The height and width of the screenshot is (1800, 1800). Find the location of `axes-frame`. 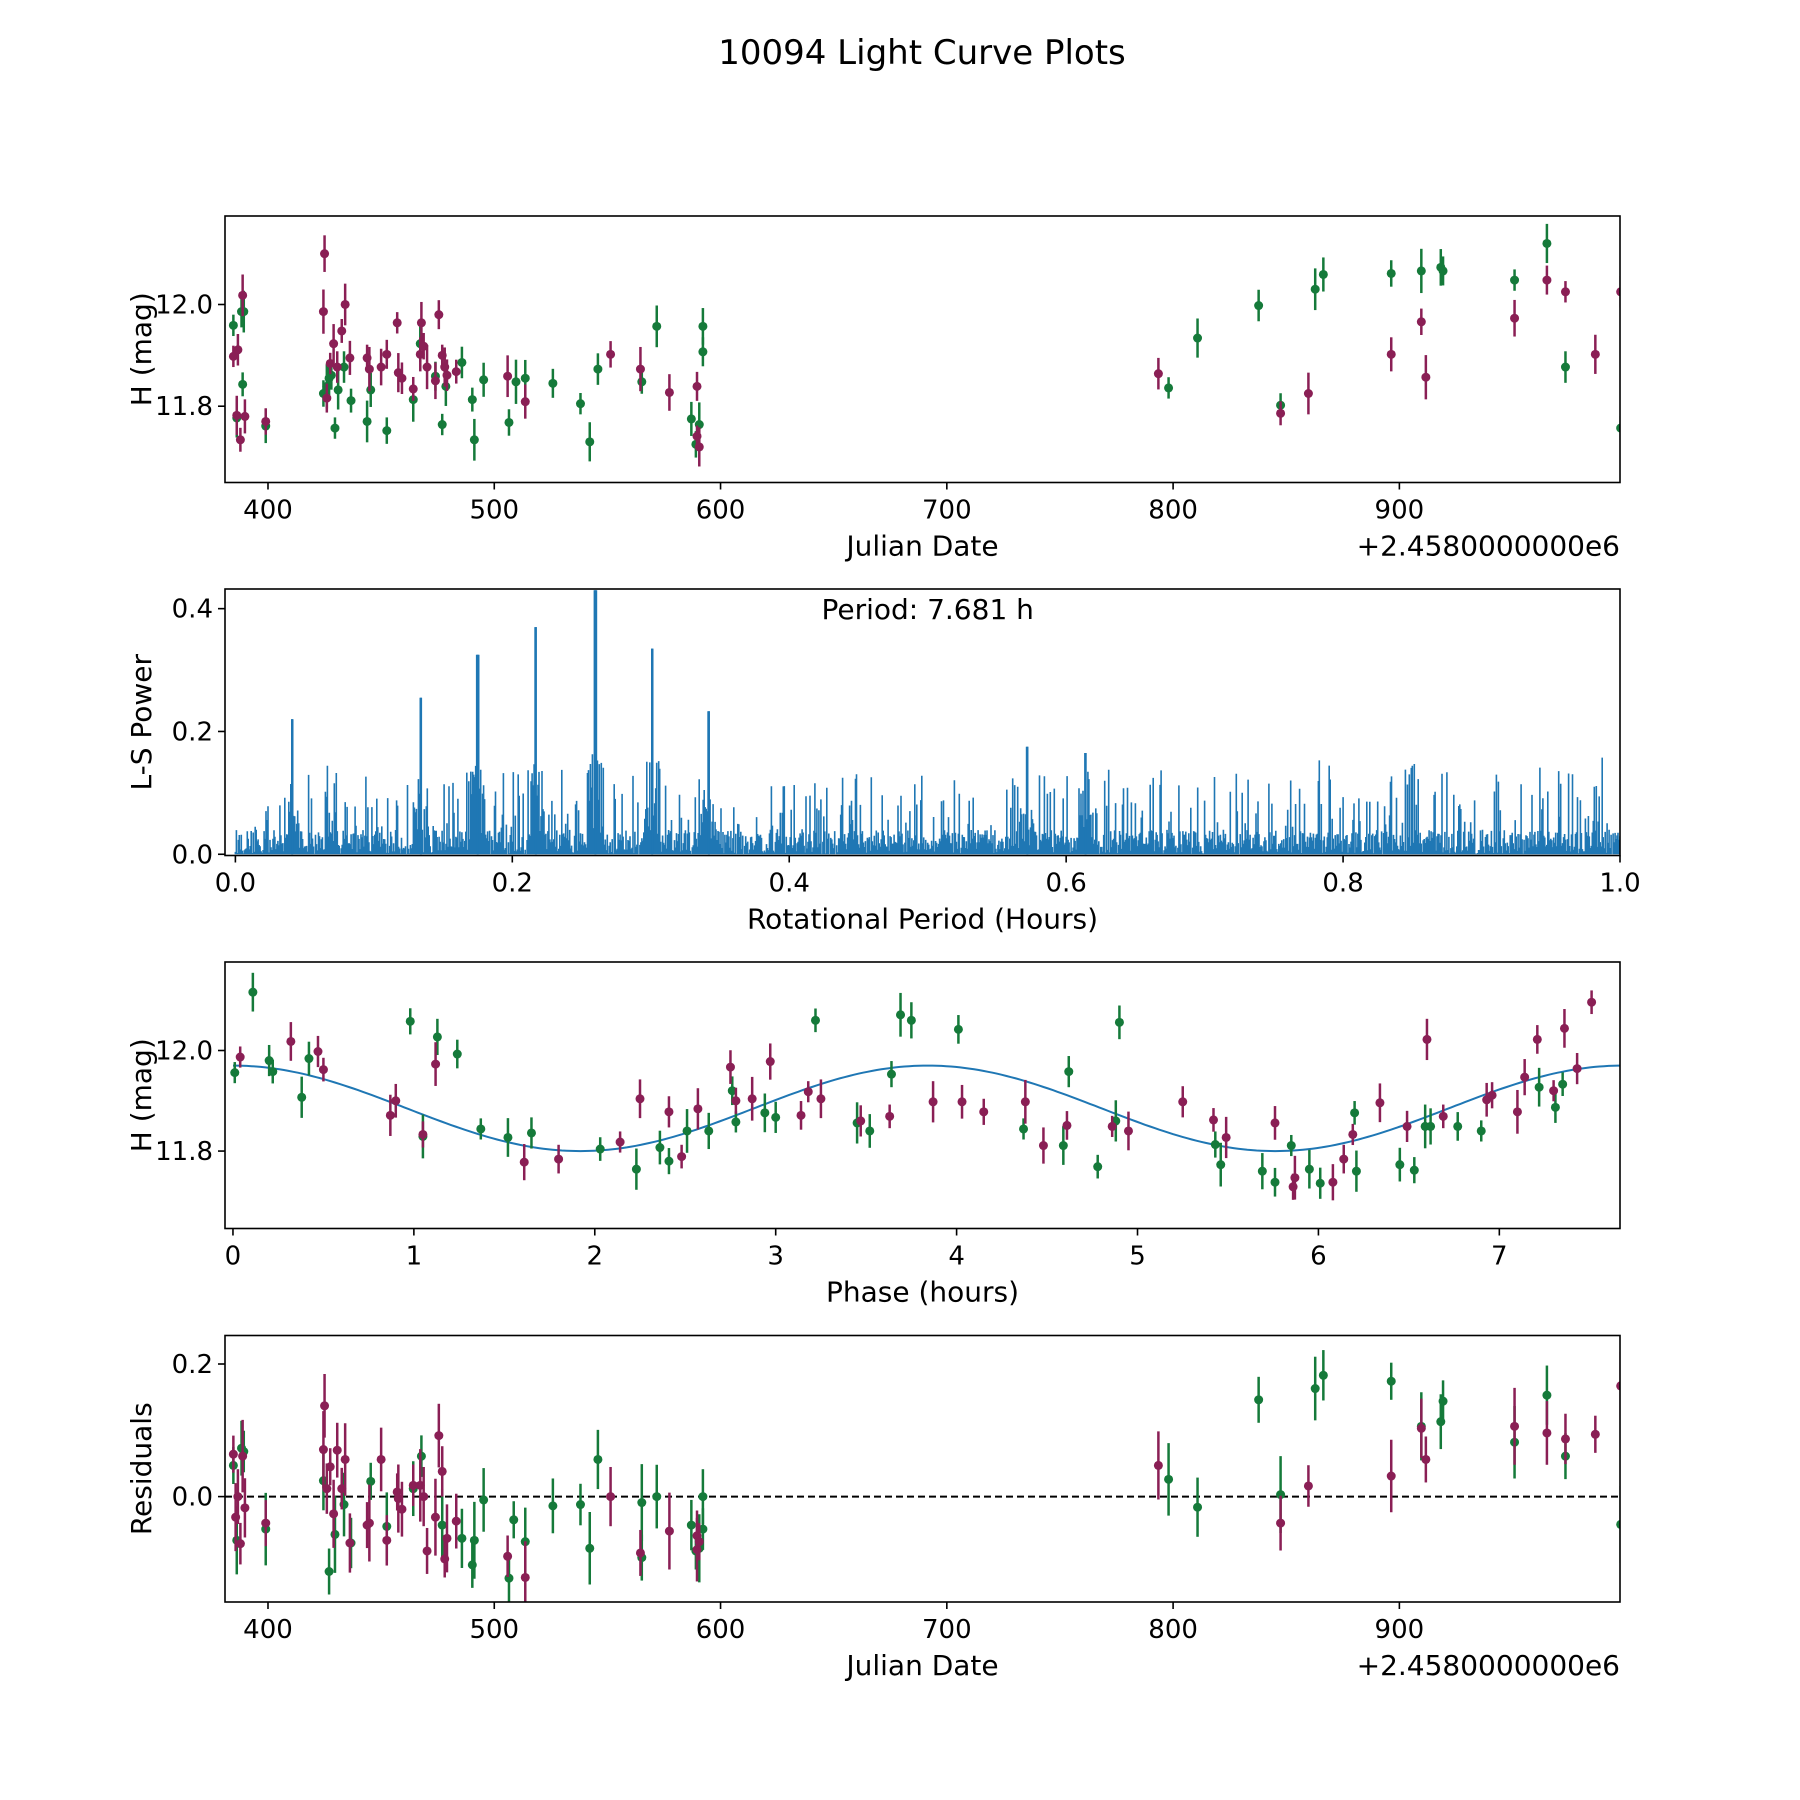

axes-frame is located at coordinates (922, 349).